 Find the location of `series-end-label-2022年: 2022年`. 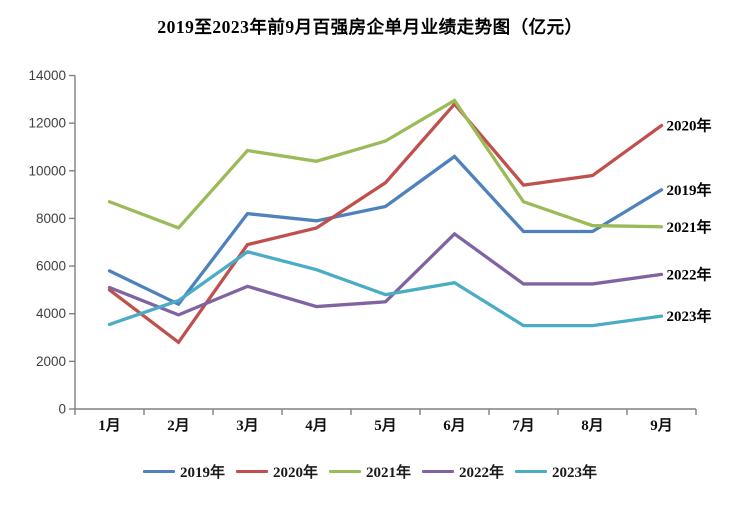

series-end-label-2022年: 2022年 is located at coordinates (689, 274).